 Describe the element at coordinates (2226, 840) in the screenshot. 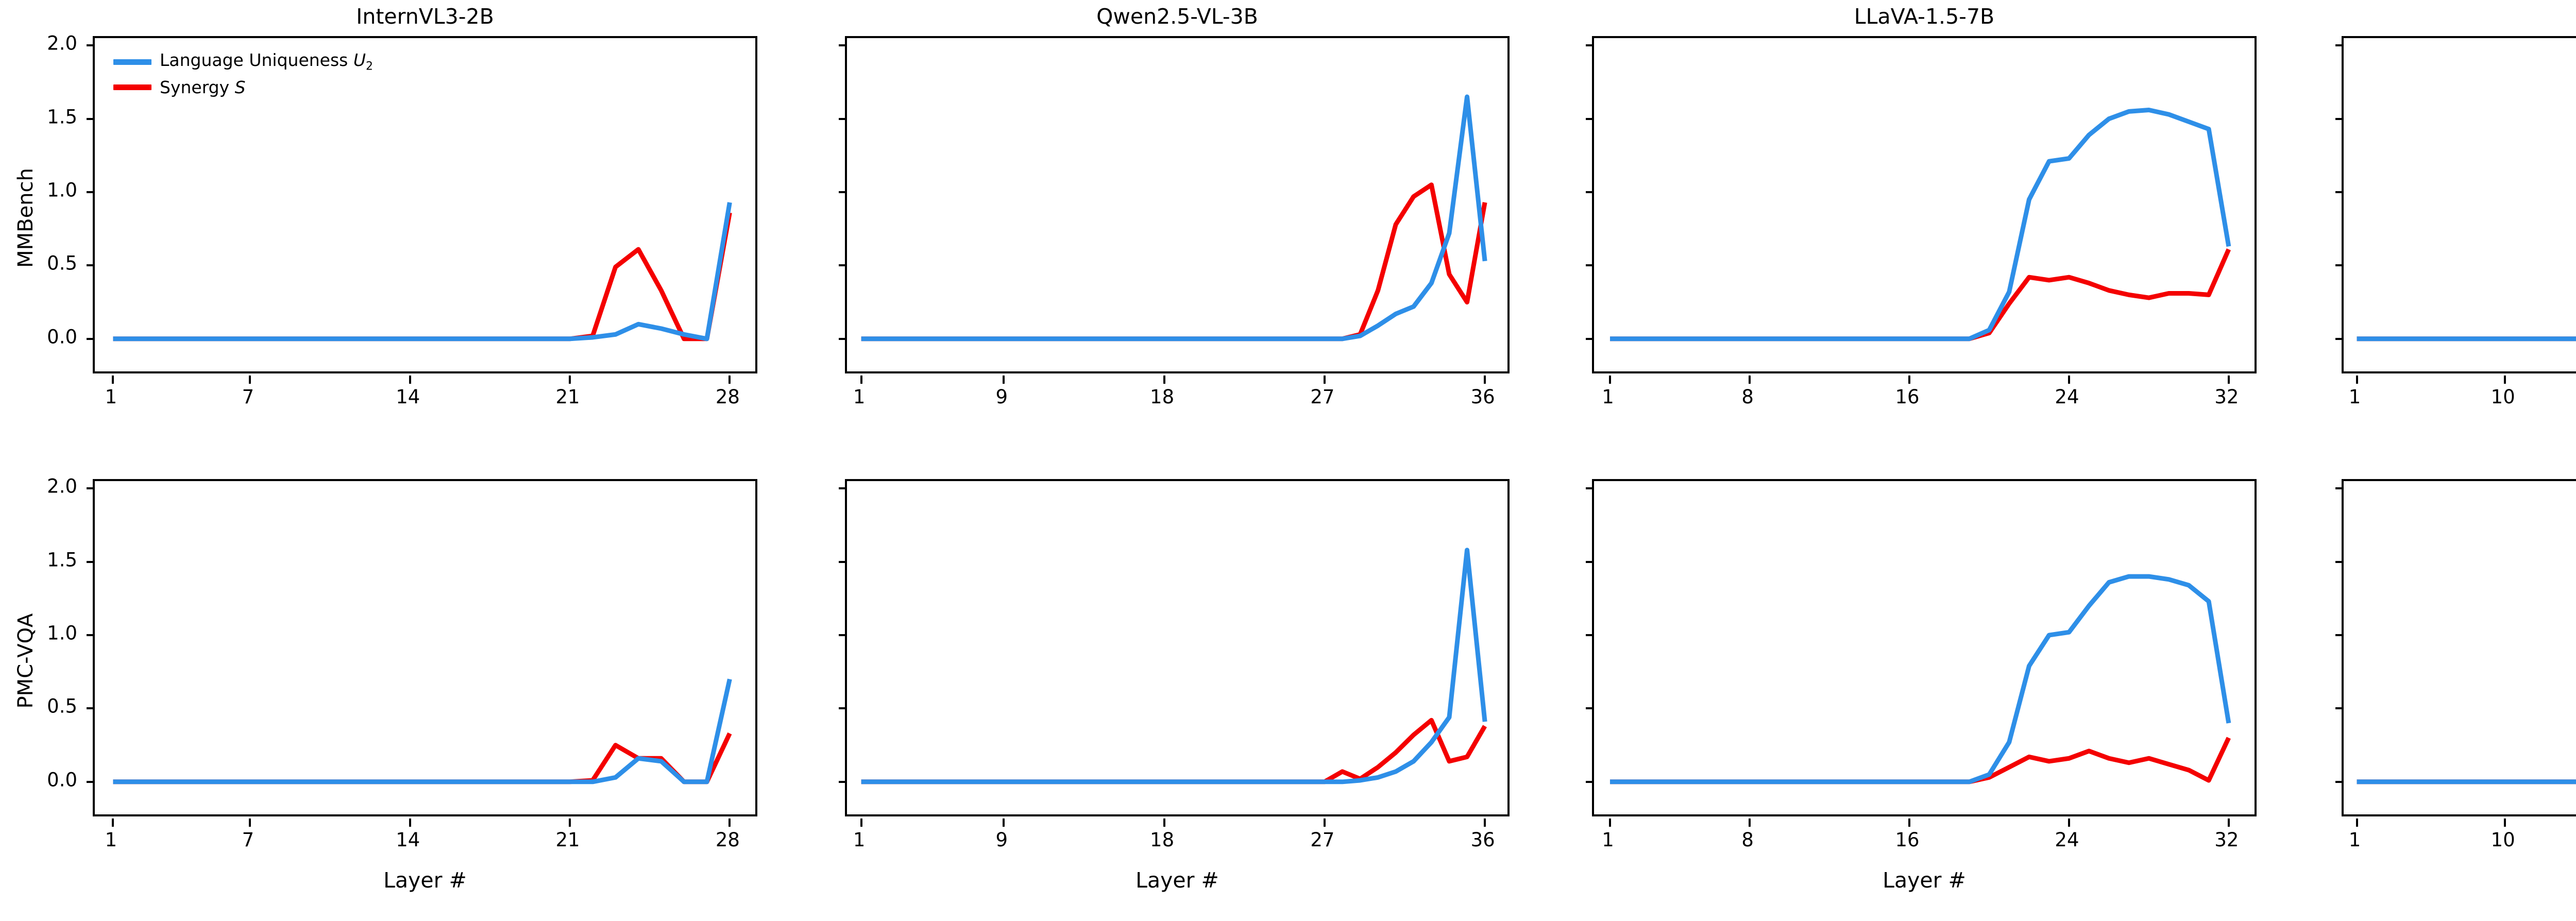

I see `x-tick-label: 32` at that location.